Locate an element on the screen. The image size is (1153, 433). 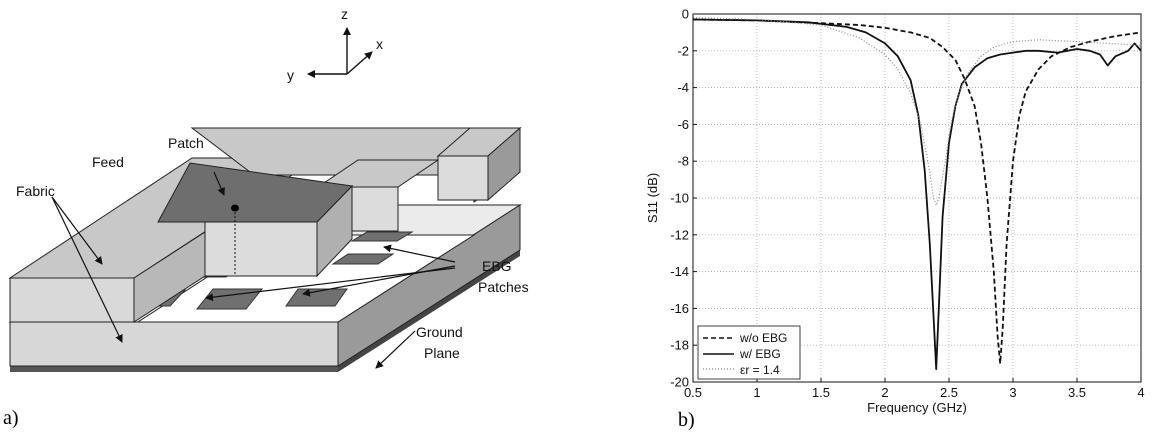
x-tick-label: 2.5 is located at coordinates (949, 392).